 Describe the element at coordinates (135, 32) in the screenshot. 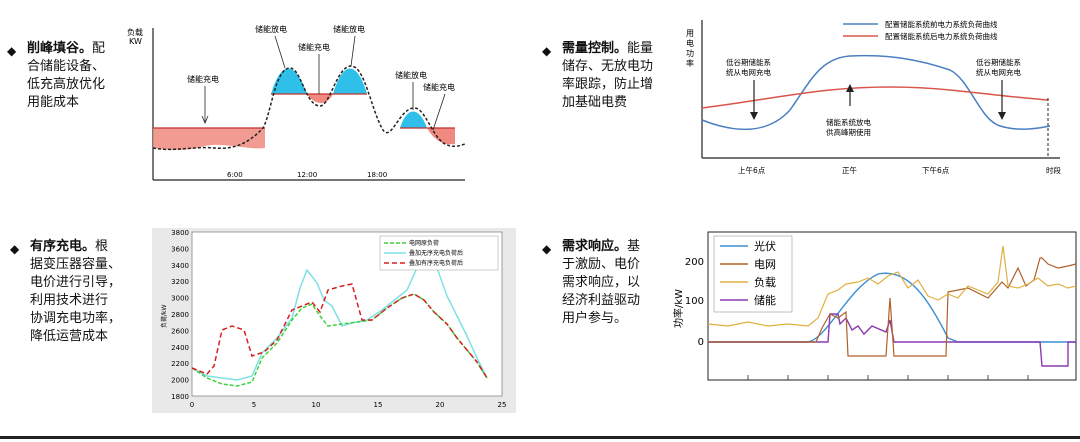

I see `peak-valley-y-unit-1: 负载` at that location.